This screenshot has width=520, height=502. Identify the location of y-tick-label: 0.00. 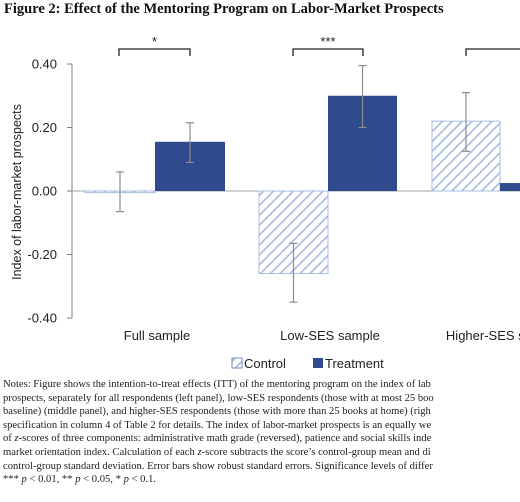
(44, 191).